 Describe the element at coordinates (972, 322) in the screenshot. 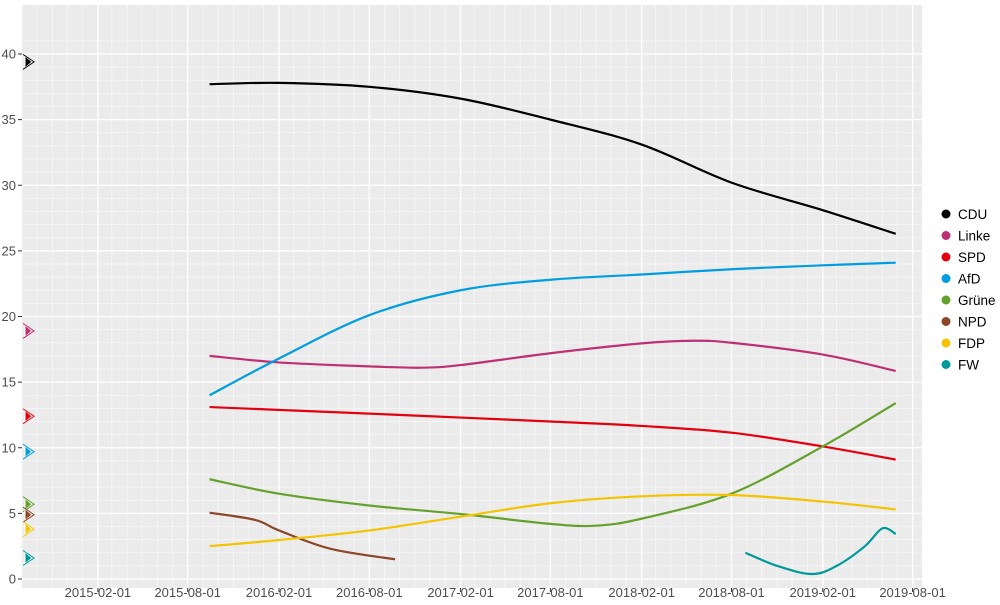

I see `legend-label: NPD` at that location.